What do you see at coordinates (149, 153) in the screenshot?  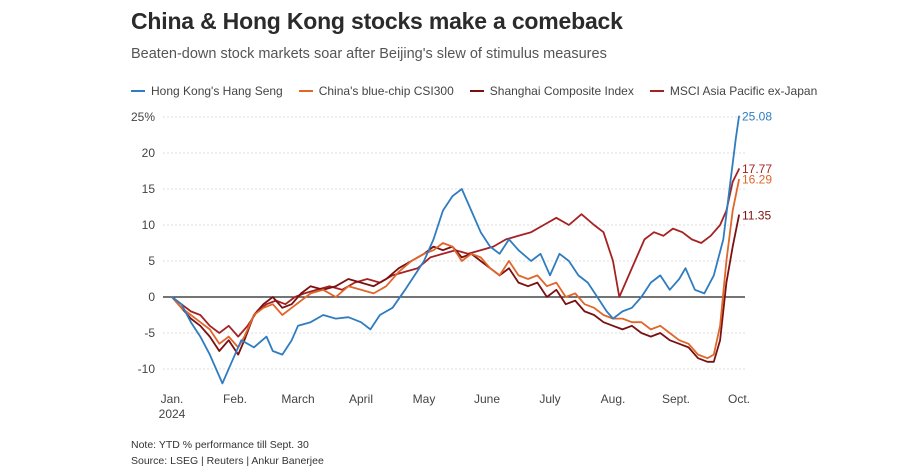 I see `y-tick-label: 20` at bounding box center [149, 153].